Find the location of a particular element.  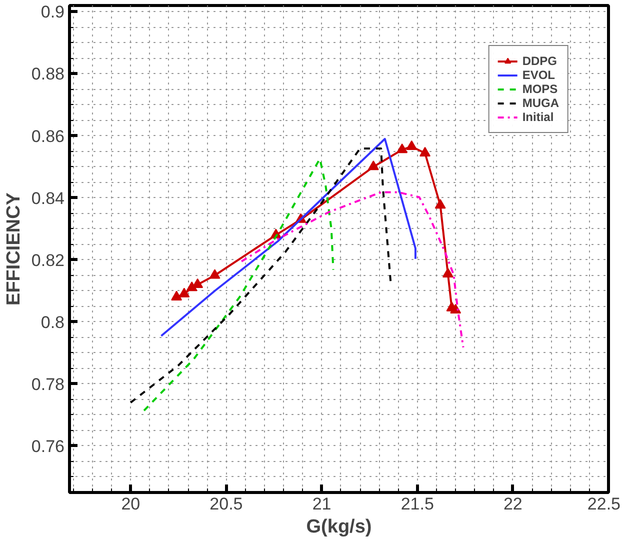

x-axis-title: G(kg/s) is located at coordinates (339, 527).